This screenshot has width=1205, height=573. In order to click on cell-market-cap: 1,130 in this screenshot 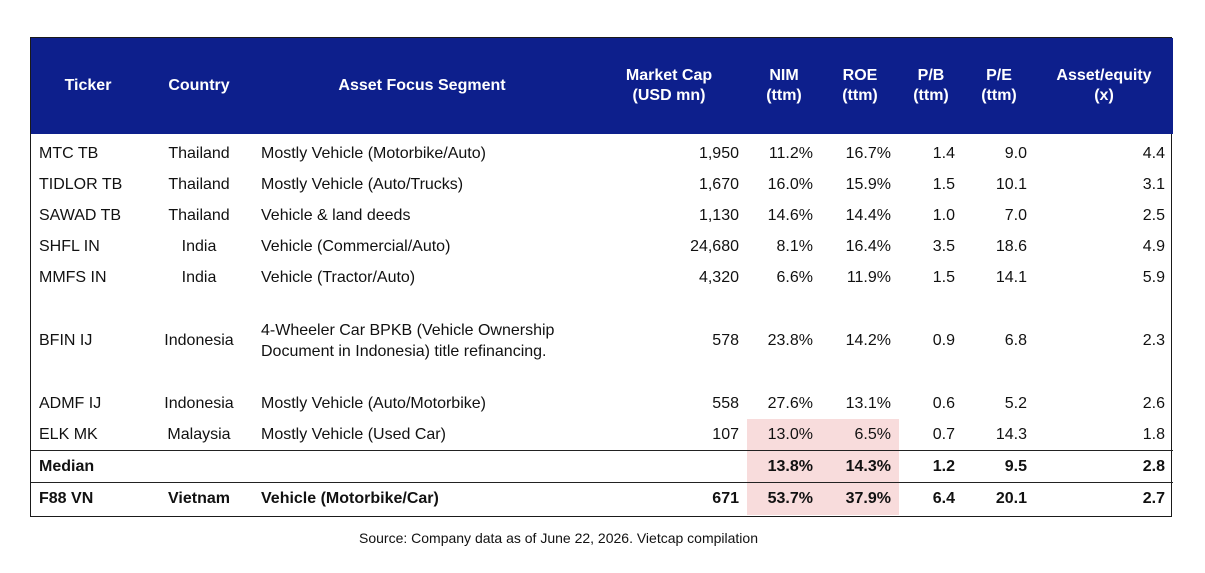, I will do `click(718, 215)`.